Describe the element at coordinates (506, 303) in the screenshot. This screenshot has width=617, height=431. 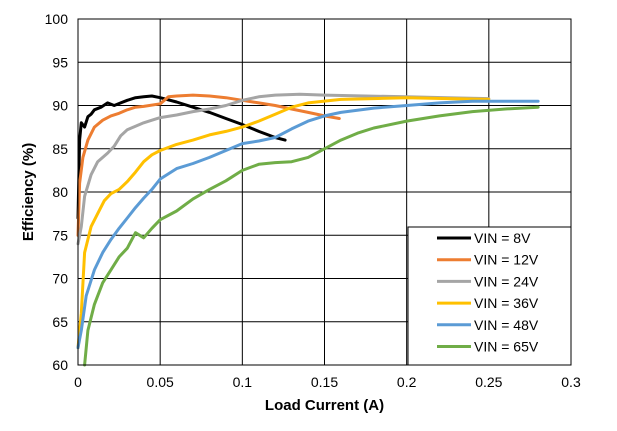
I see `legend-label: VIN = 36V` at that location.